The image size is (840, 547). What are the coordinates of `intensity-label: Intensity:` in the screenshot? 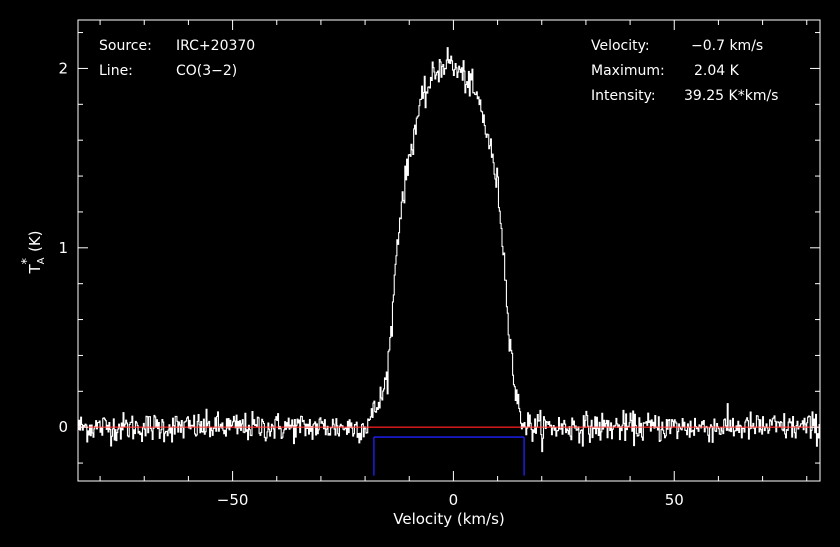 It's located at (623, 96).